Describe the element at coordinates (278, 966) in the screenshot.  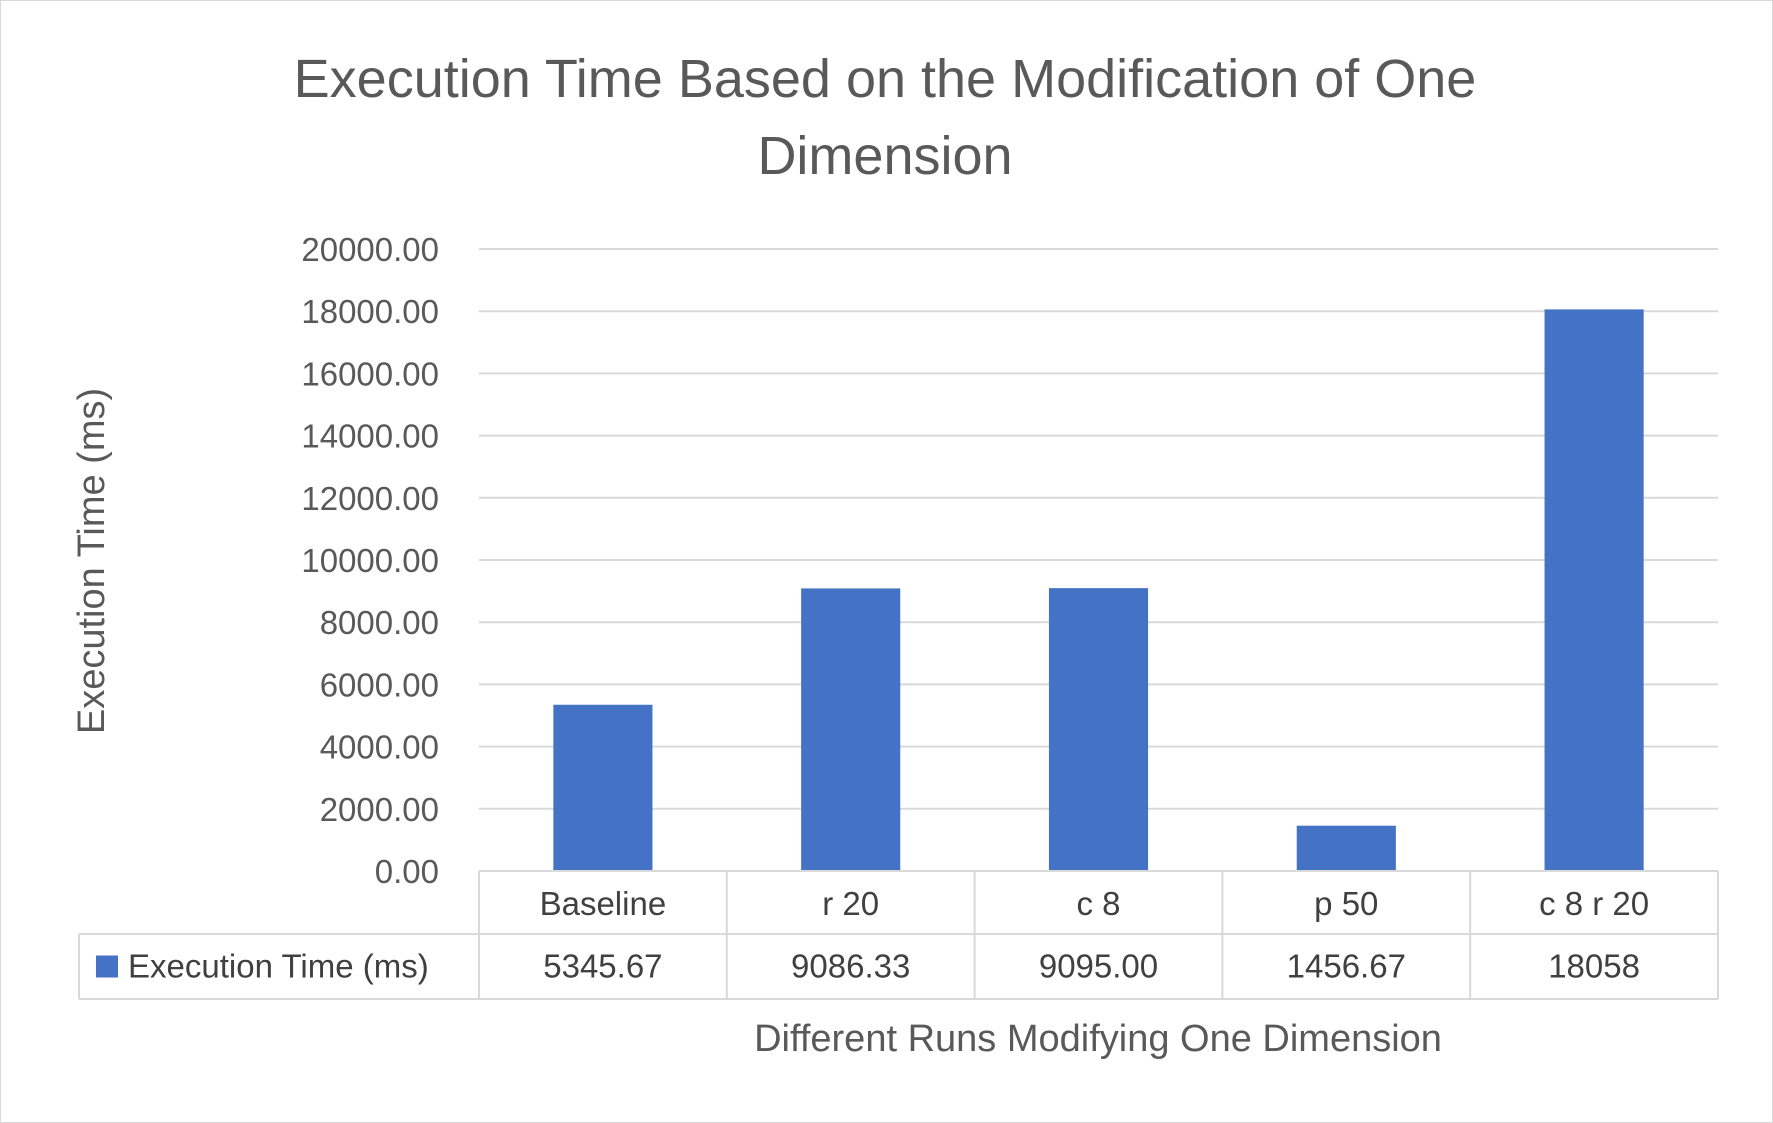
I see `legend-label: Execution Time (ms)` at that location.